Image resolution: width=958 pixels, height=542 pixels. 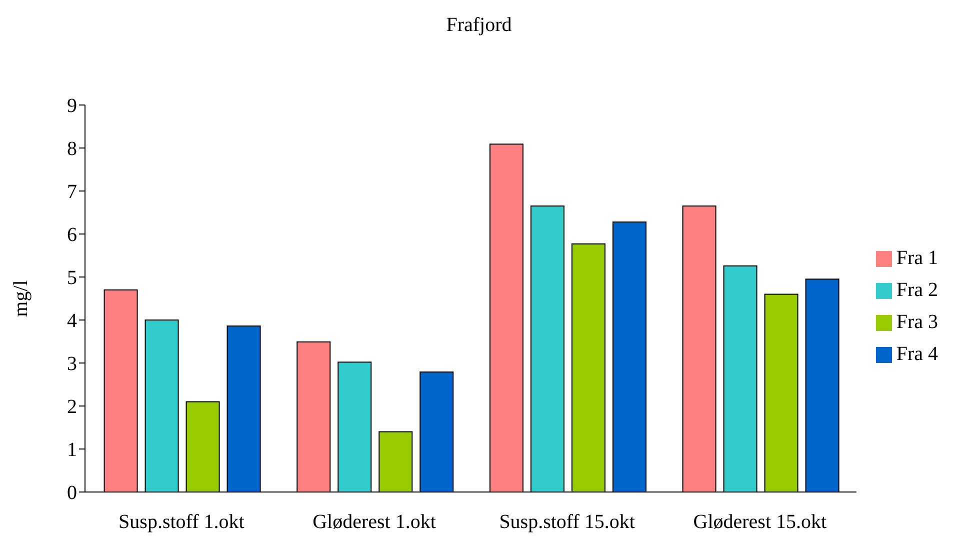 What do you see at coordinates (479, 25) in the screenshot?
I see `chart-title: Frafjord` at bounding box center [479, 25].